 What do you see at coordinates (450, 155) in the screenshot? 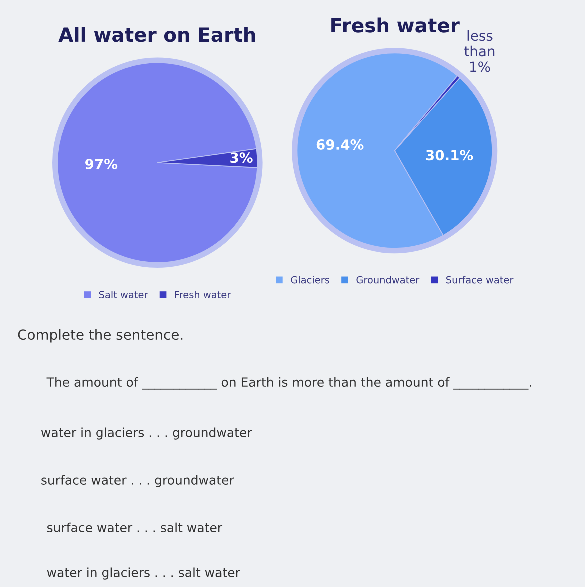
I see `data-label: 30.1%` at bounding box center [450, 155].